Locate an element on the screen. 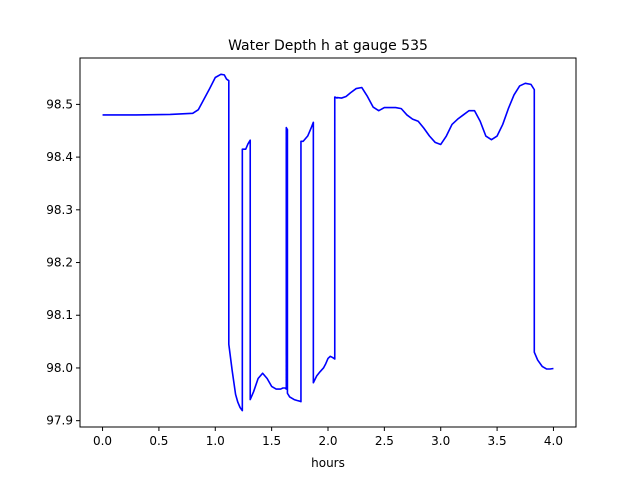 This screenshot has width=640, height=480. y-tick-label: 97.9 is located at coordinates (59, 421).